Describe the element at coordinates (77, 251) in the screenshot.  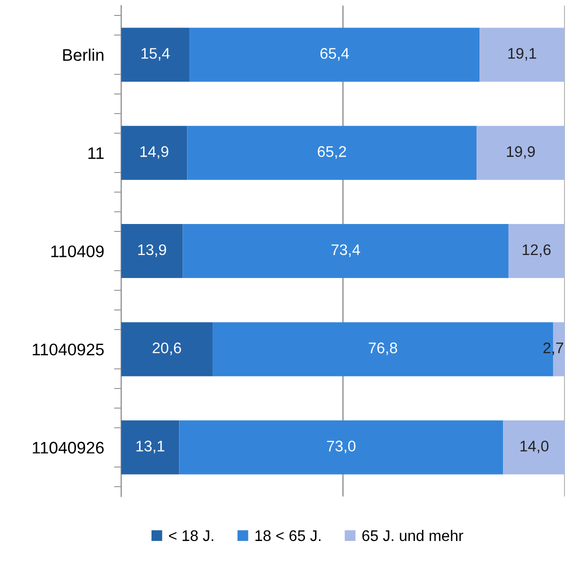
I see `y-tick-label: 110409` at that location.